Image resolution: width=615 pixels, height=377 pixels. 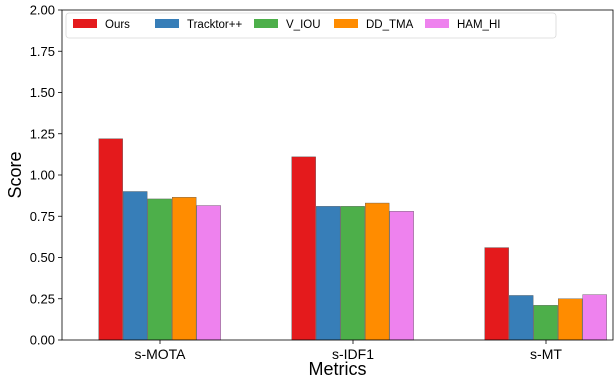 I want to click on x-axis-title: Metrics, so click(x=338, y=368).